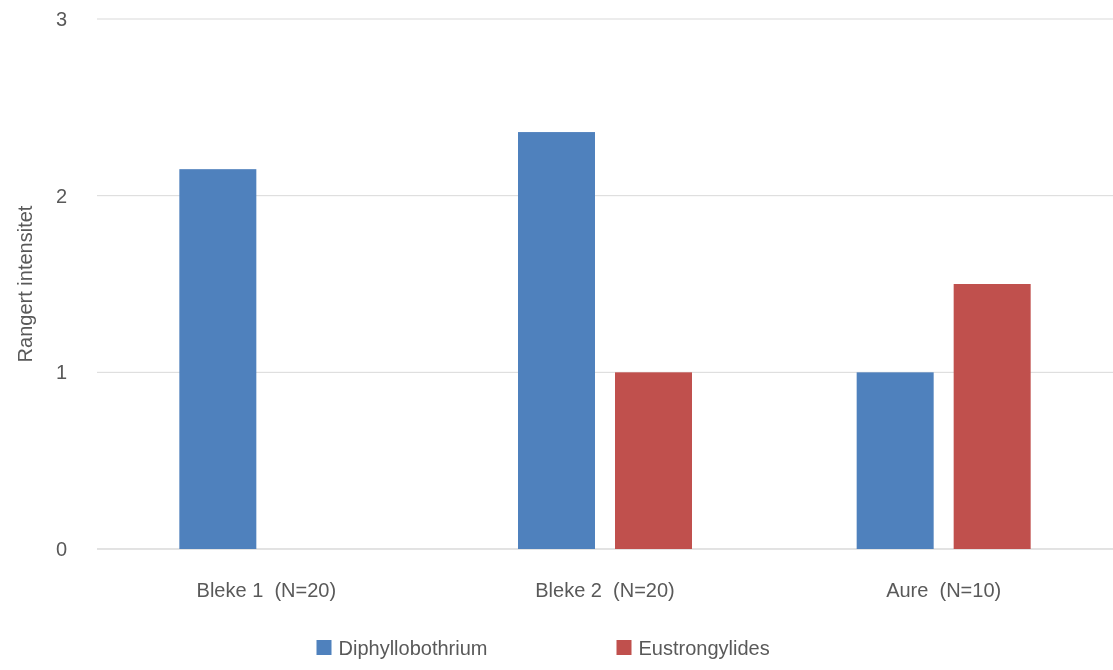 Image resolution: width=1113 pixels, height=670 pixels. Describe the element at coordinates (61, 195) in the screenshot. I see `y-tick-label: 2` at that location.